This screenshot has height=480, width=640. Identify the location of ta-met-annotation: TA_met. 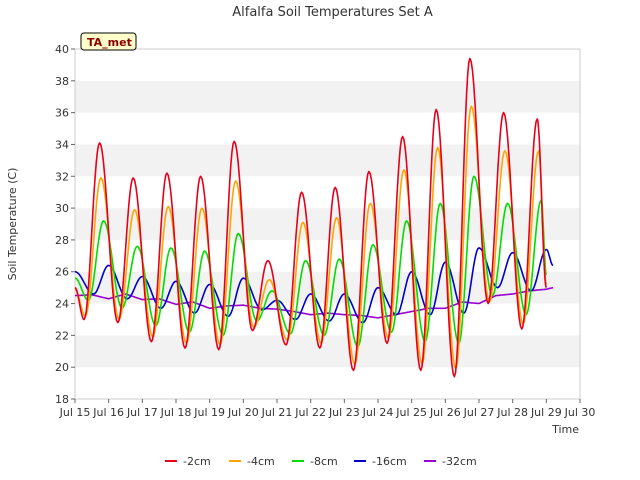
(108, 41).